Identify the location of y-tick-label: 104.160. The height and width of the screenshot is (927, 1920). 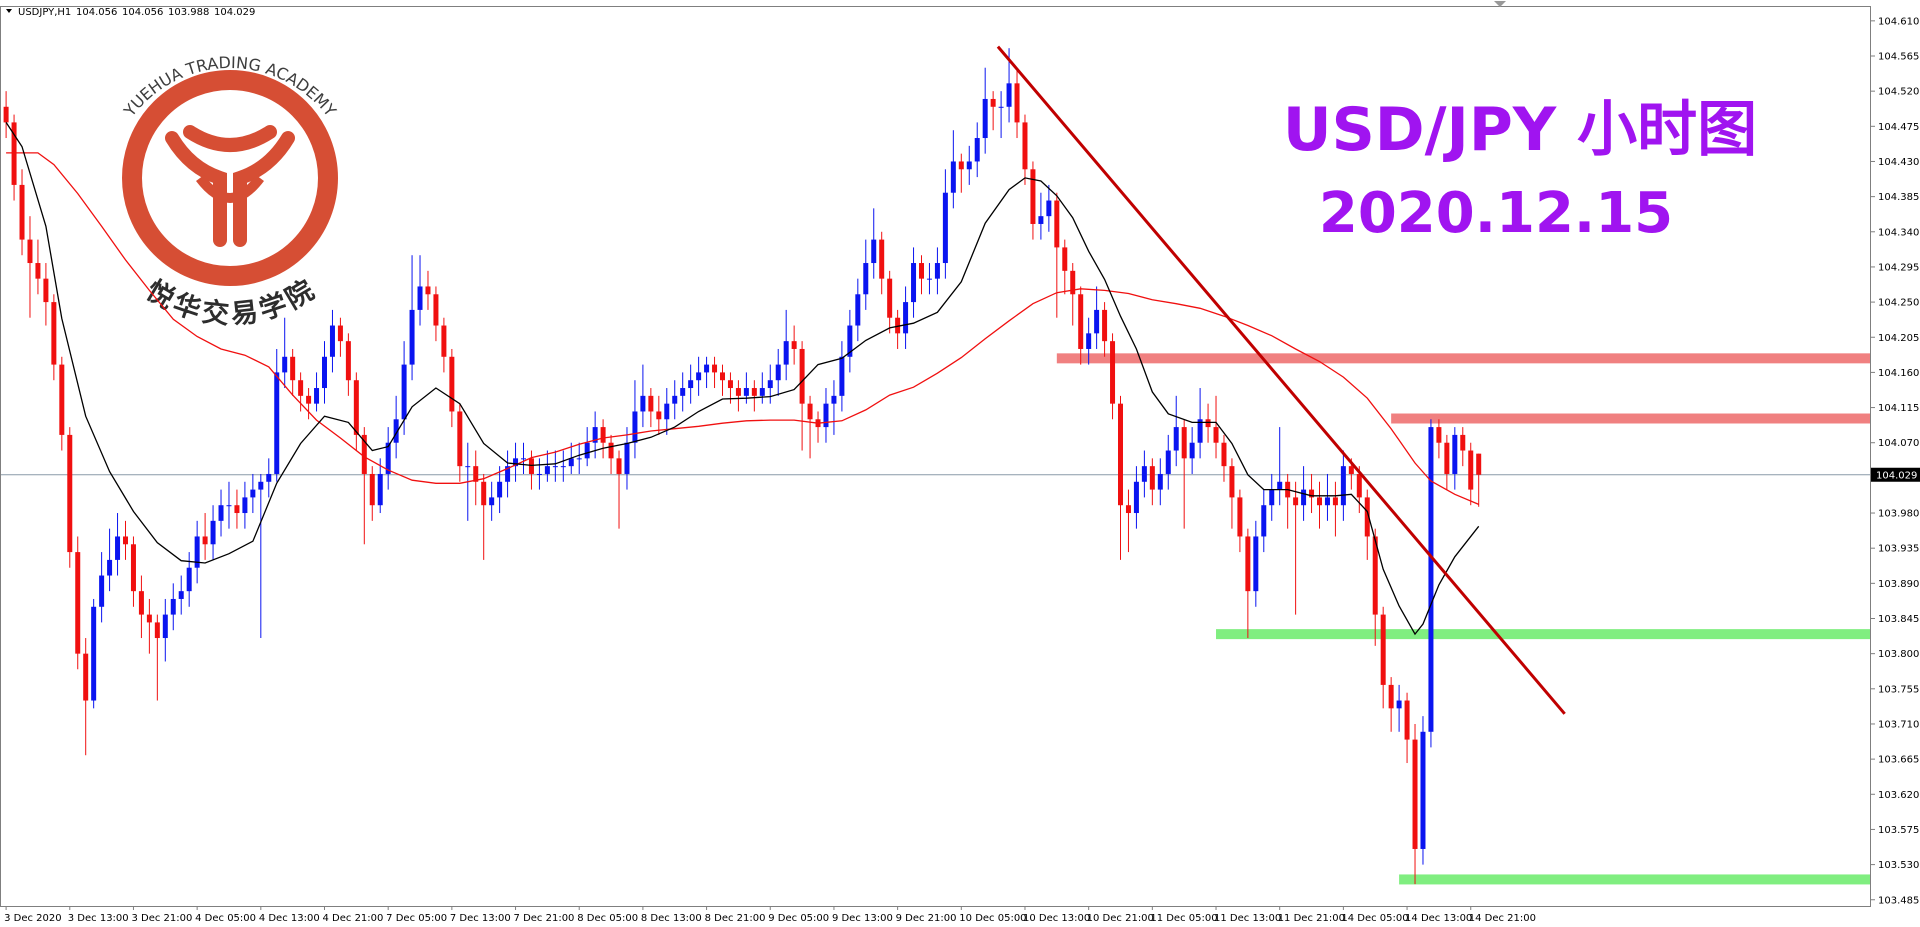
(1898, 373).